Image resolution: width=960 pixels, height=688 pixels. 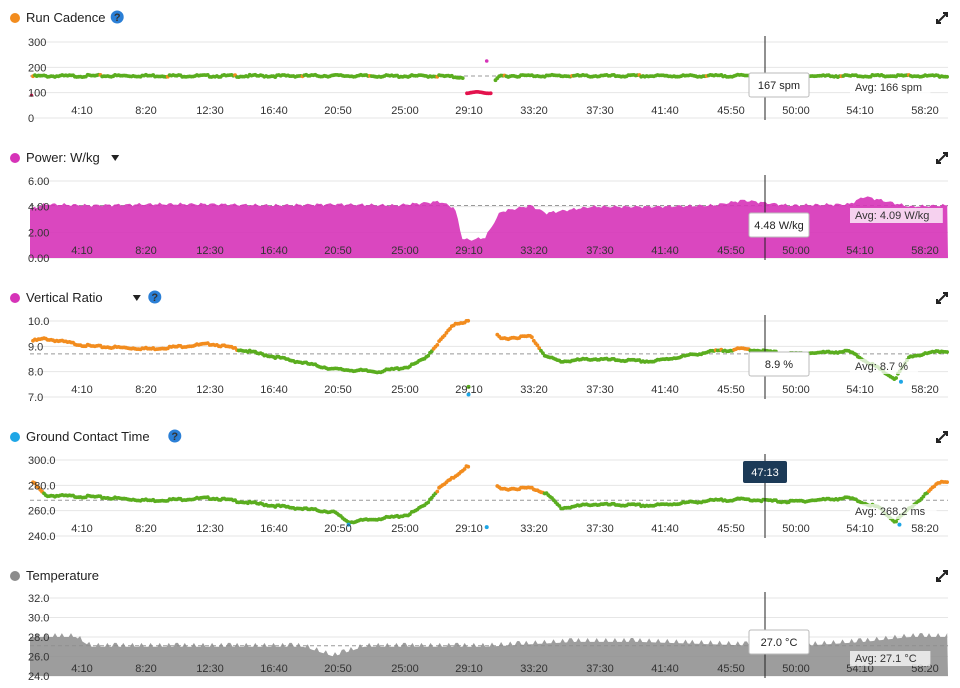 I want to click on y-tick-label: 6.00, so click(x=38, y=182).